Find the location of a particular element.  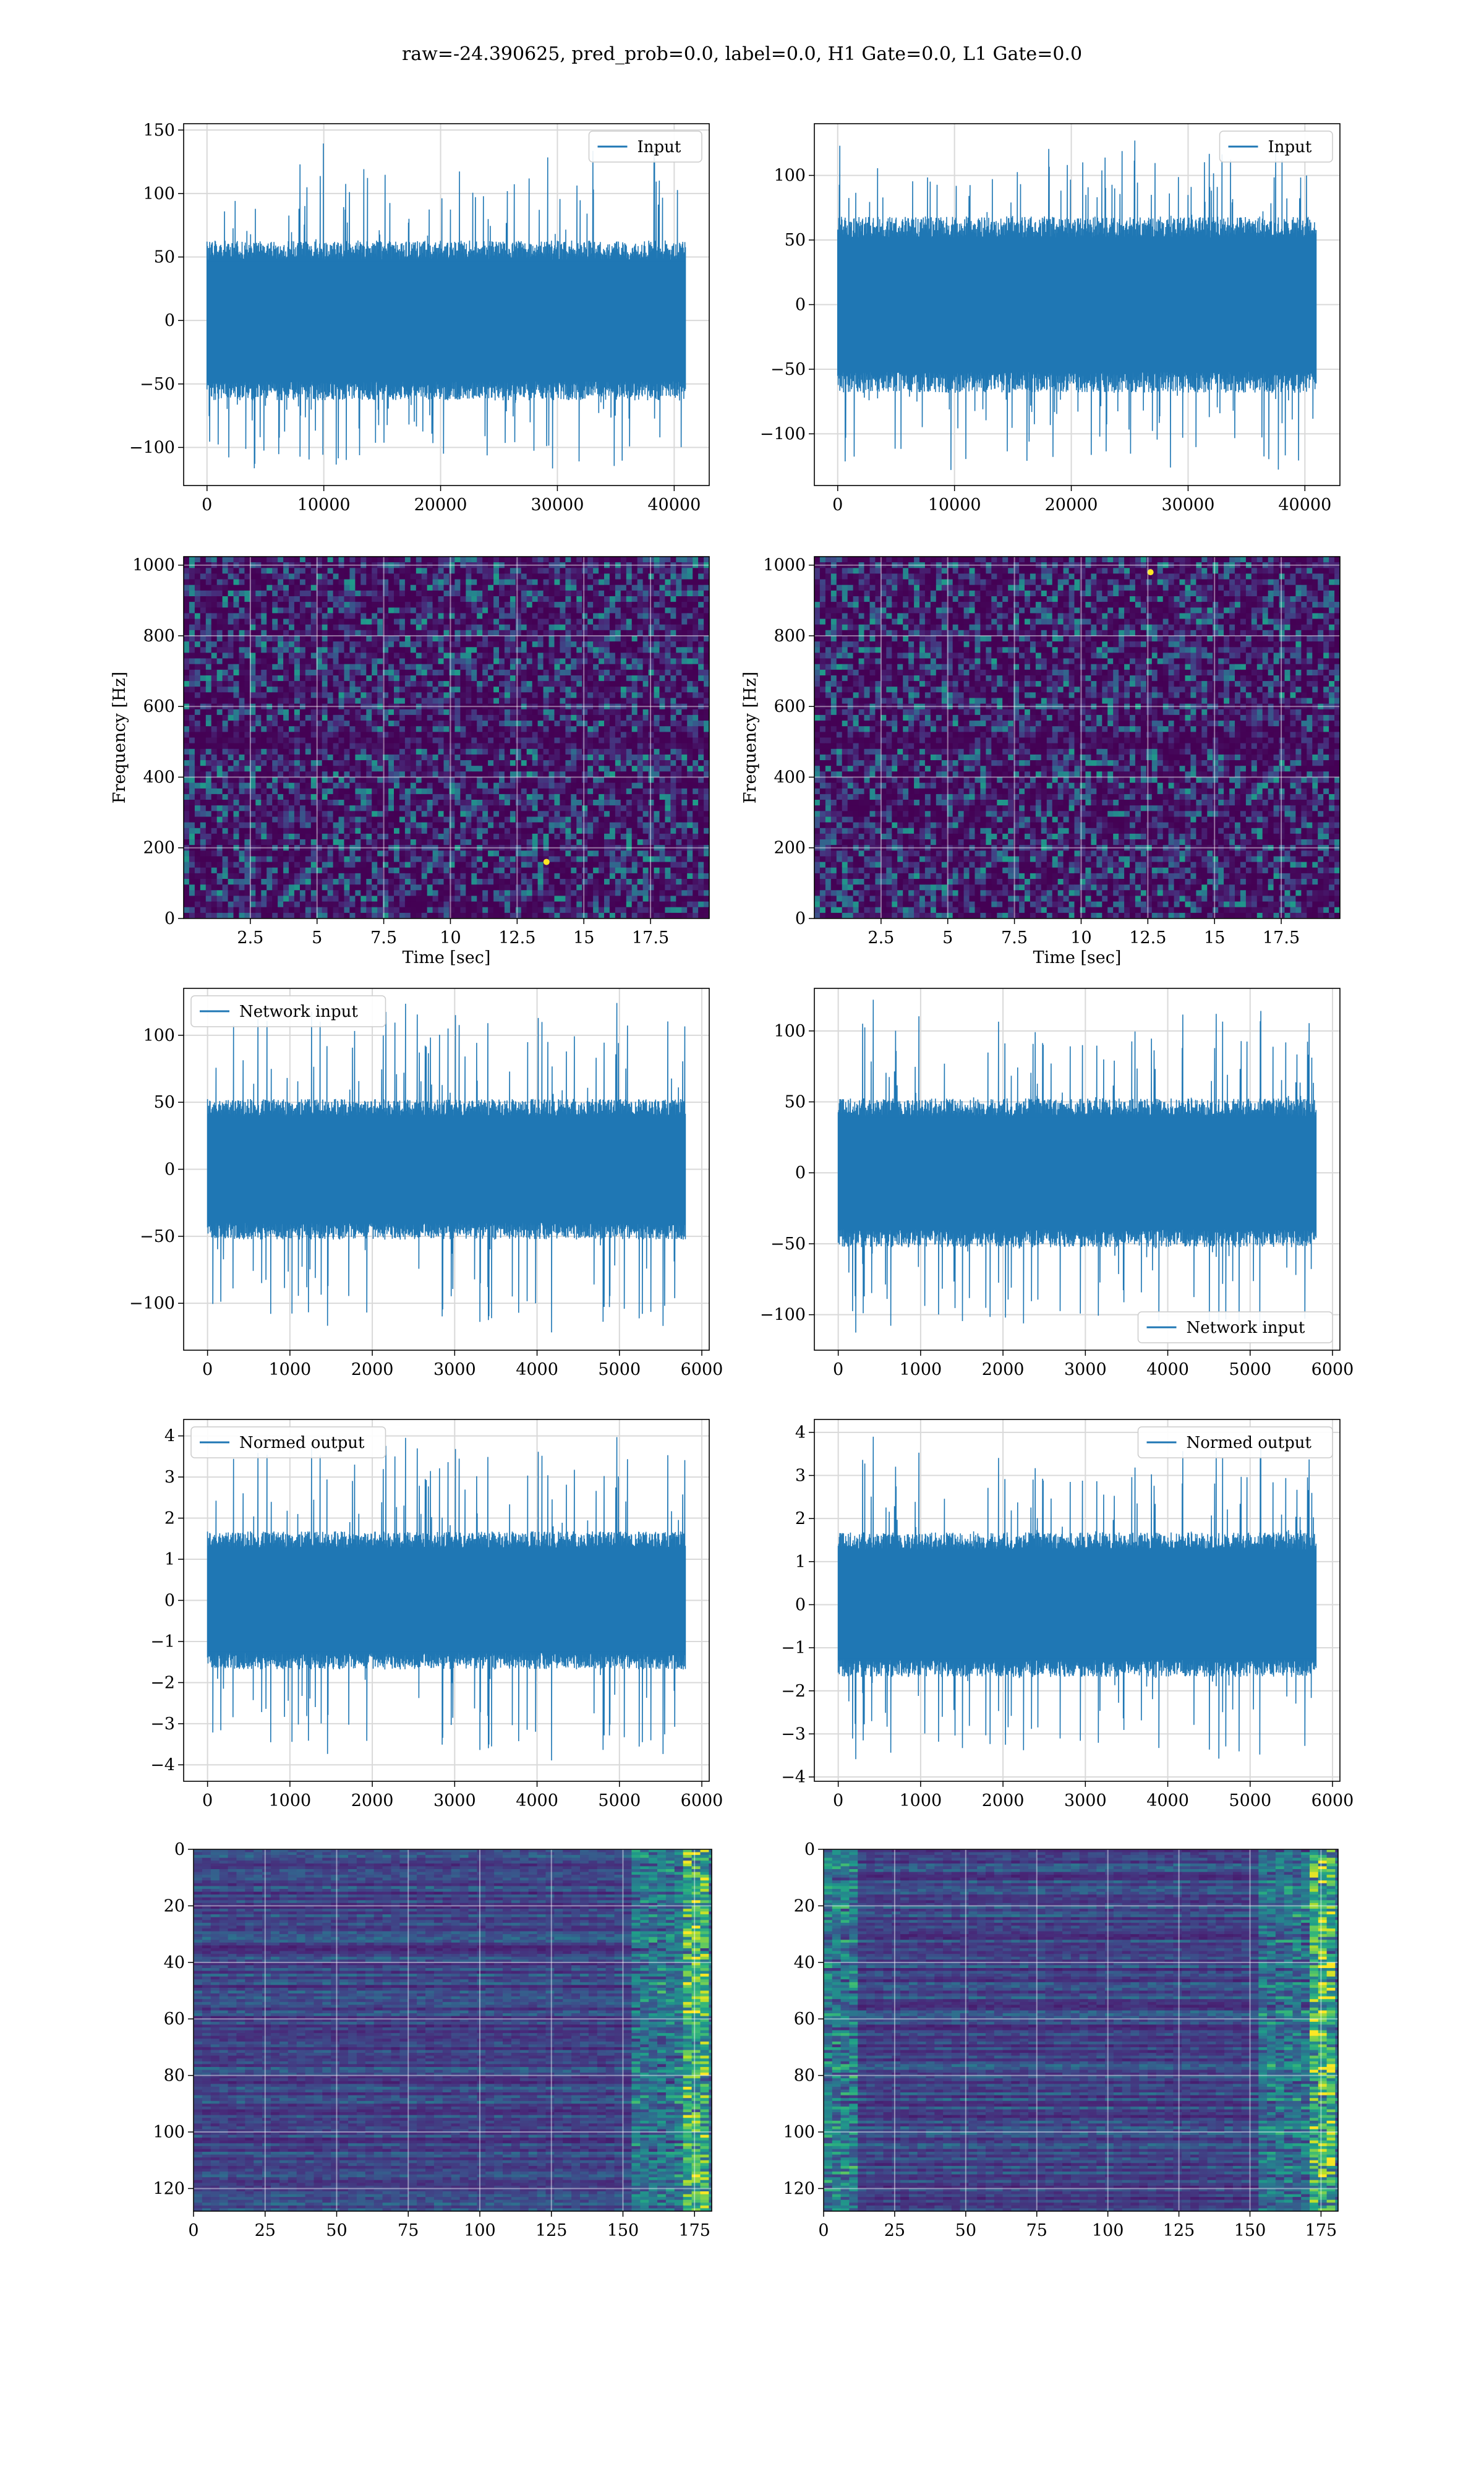

legend: Normed output is located at coordinates (288, 1442).